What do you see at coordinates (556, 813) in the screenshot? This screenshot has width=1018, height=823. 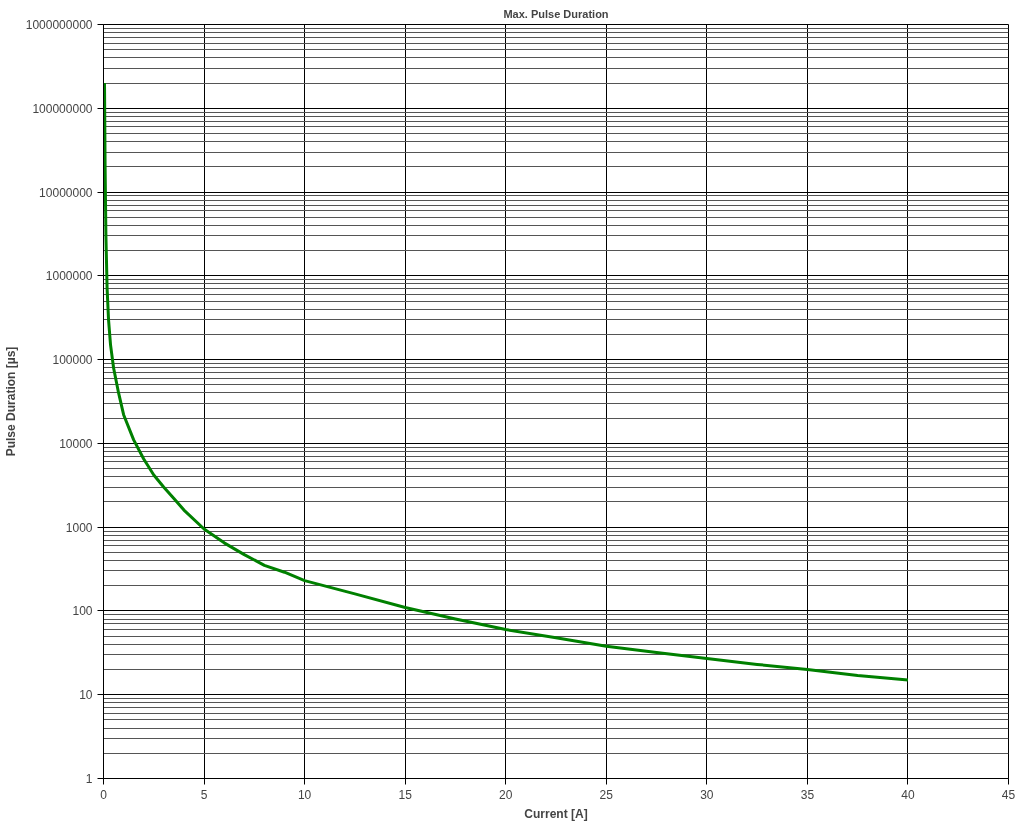 I see `x-axis-title: Current [A]` at bounding box center [556, 813].